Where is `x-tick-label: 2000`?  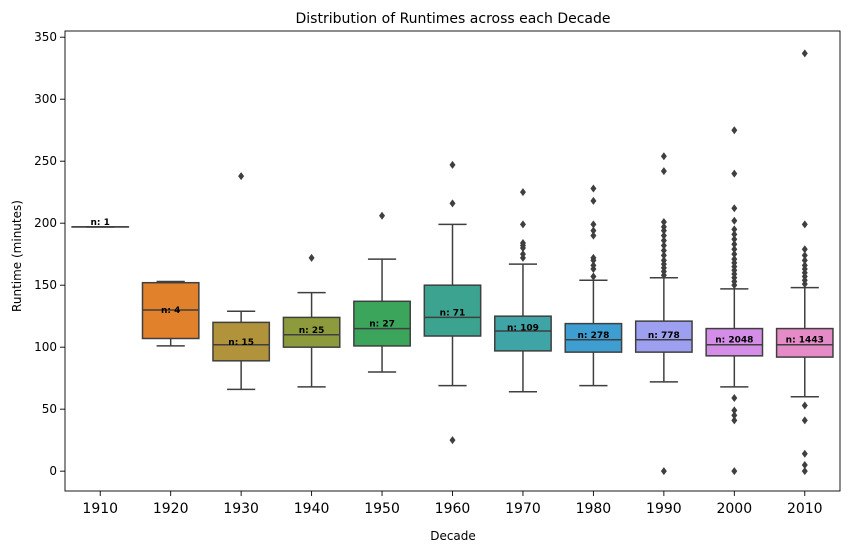 x-tick-label: 2000 is located at coordinates (734, 509).